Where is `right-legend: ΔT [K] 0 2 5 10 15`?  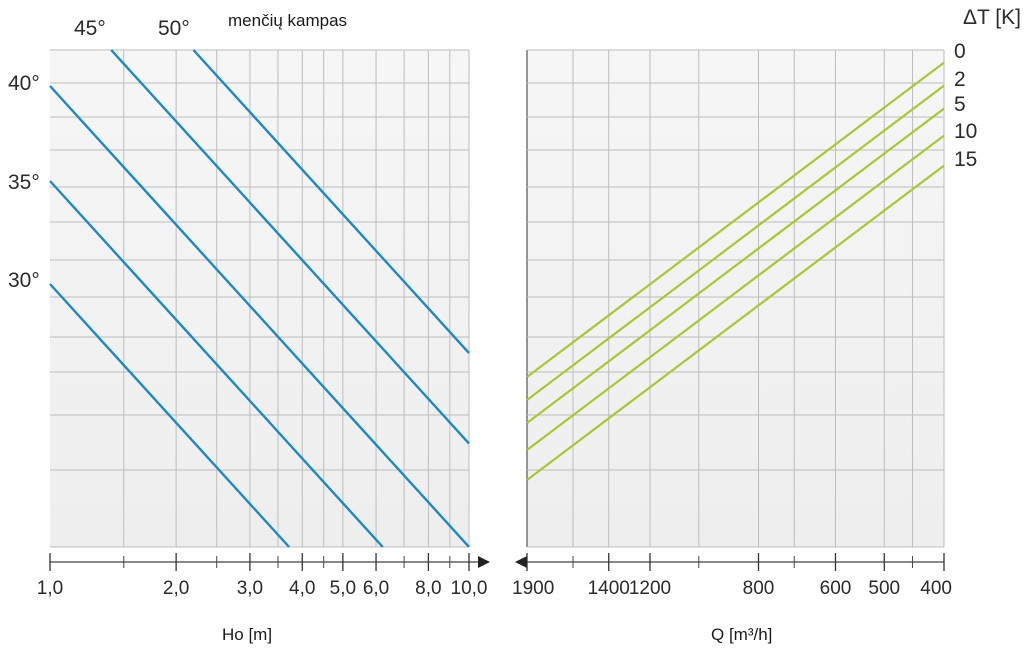
right-legend: ΔT [K] 0 2 5 10 15 is located at coordinates (987, 88).